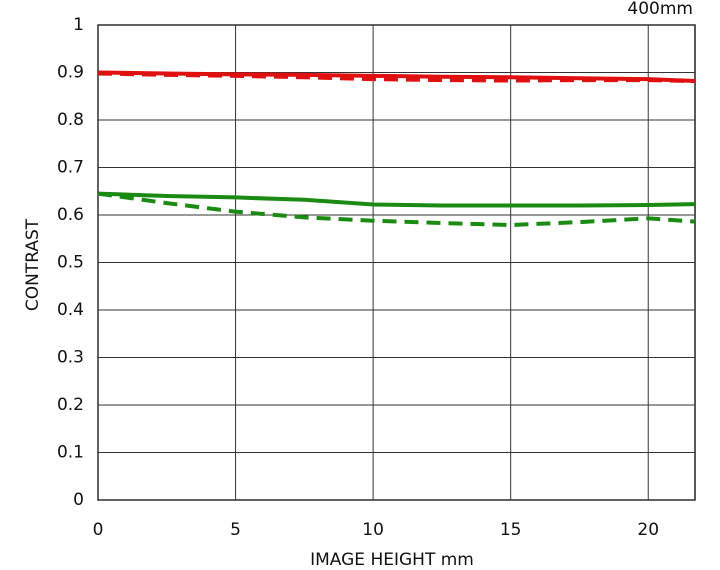 This screenshot has height=570, width=720. Describe the element at coordinates (70, 358) in the screenshot. I see `y-tick-label: 0.3` at that location.